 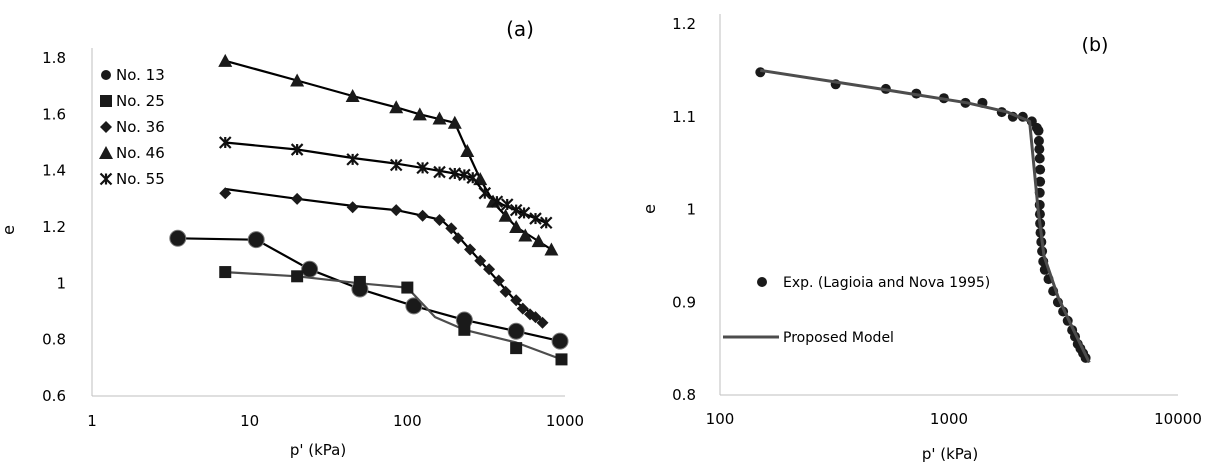 What do you see at coordinates (140, 127) in the screenshot?
I see `legend-no-36-label: No. 36` at bounding box center [140, 127].